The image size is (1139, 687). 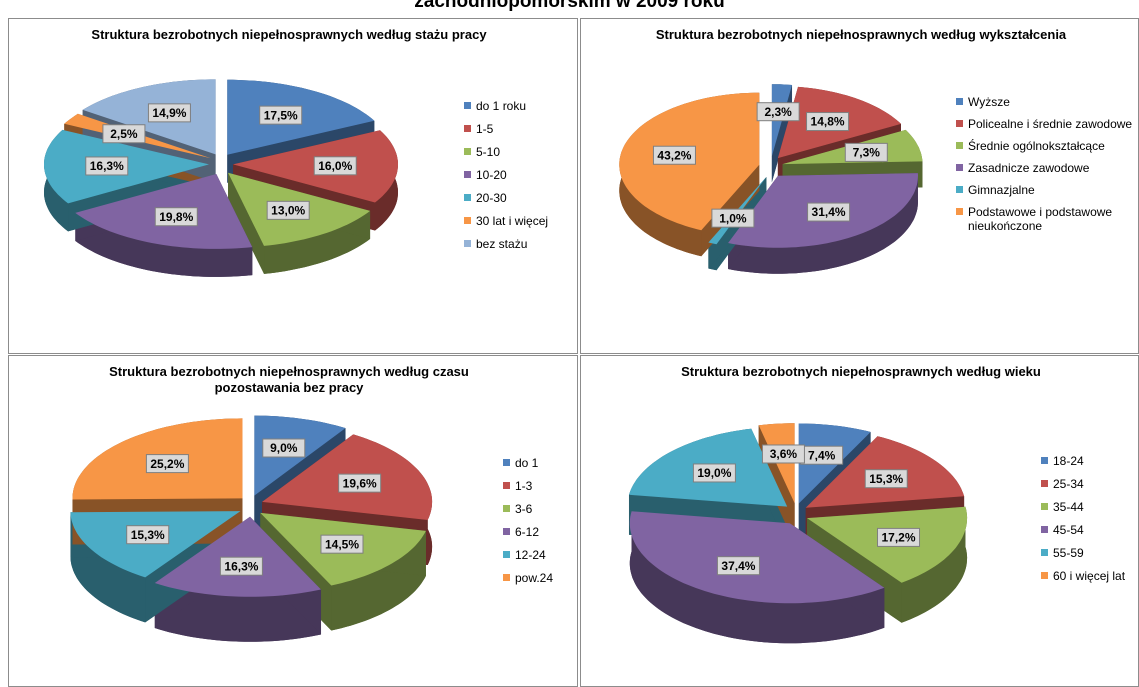 What do you see at coordinates (1046, 124) in the screenshot?
I see `legend-item: Policealne i średnie zawodowe` at bounding box center [1046, 124].